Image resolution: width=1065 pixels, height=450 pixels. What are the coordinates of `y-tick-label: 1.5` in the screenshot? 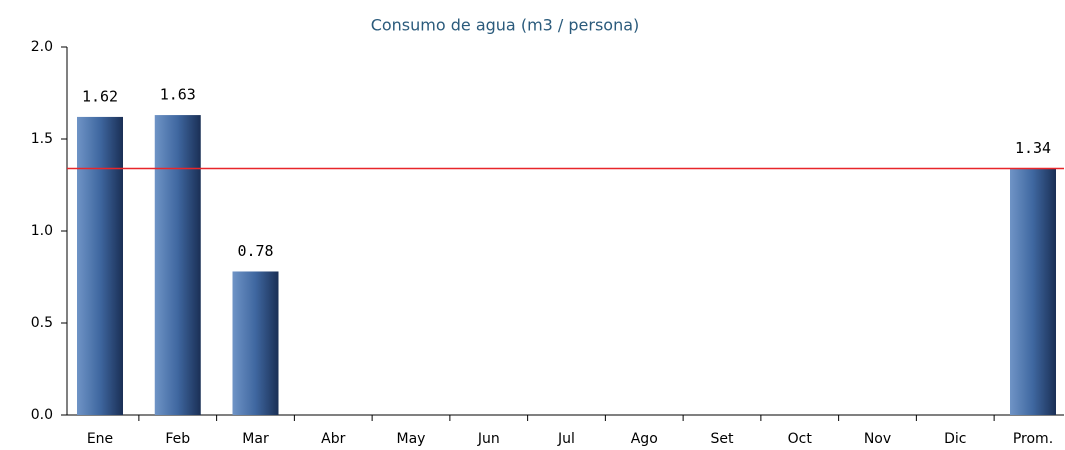 It's located at (42, 139).